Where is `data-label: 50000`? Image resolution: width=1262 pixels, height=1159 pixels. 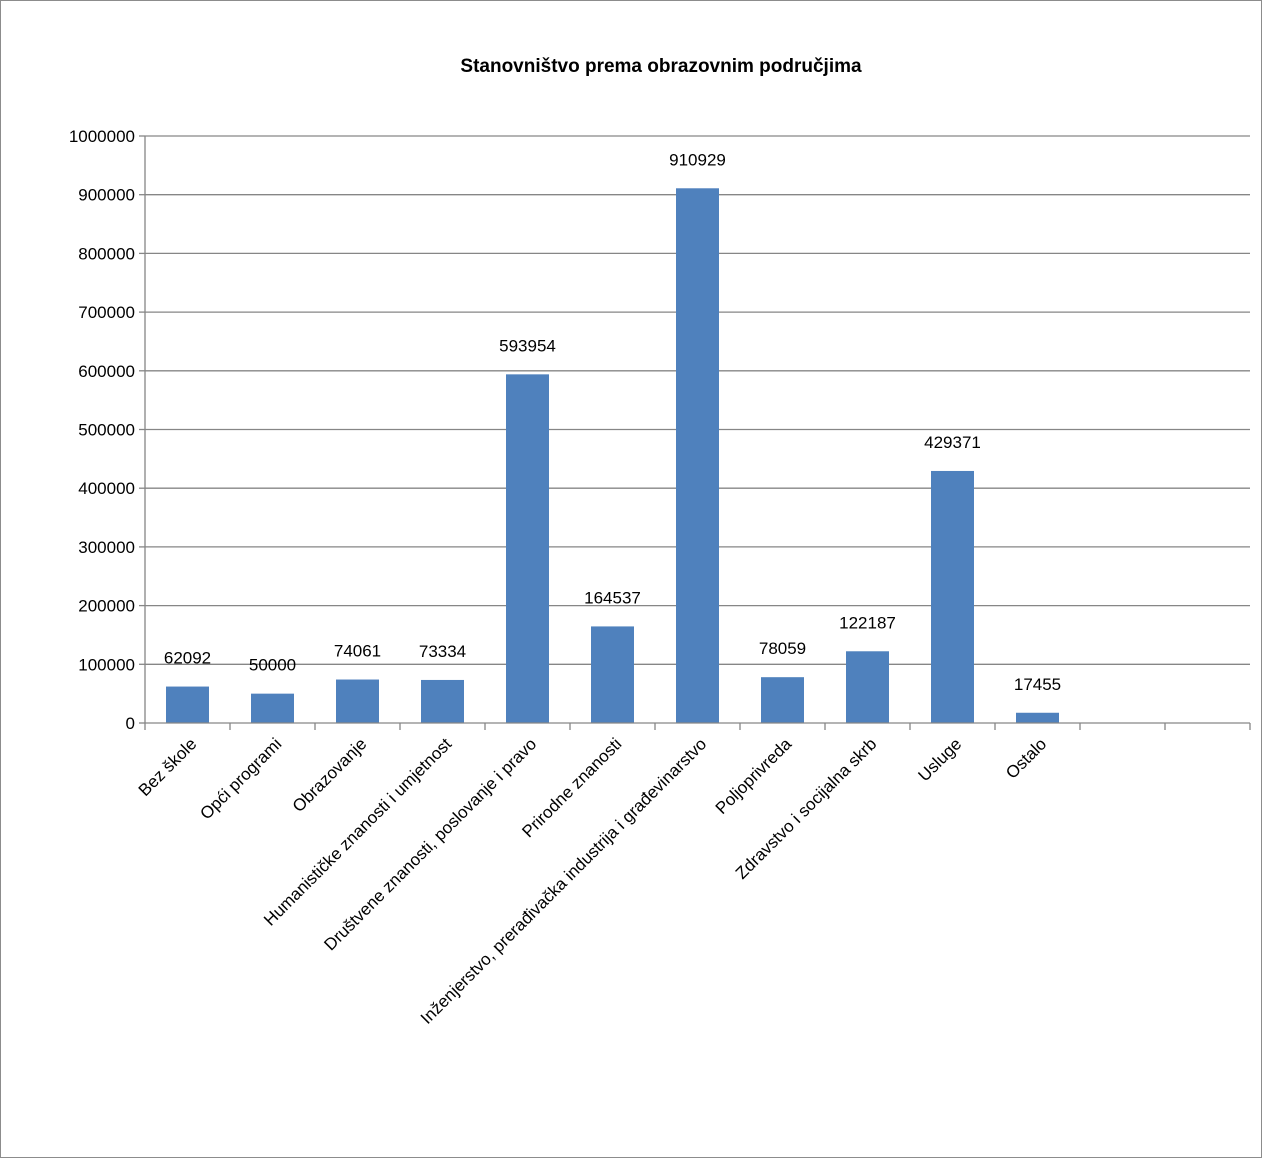
data-label: 50000 is located at coordinates (272, 665).